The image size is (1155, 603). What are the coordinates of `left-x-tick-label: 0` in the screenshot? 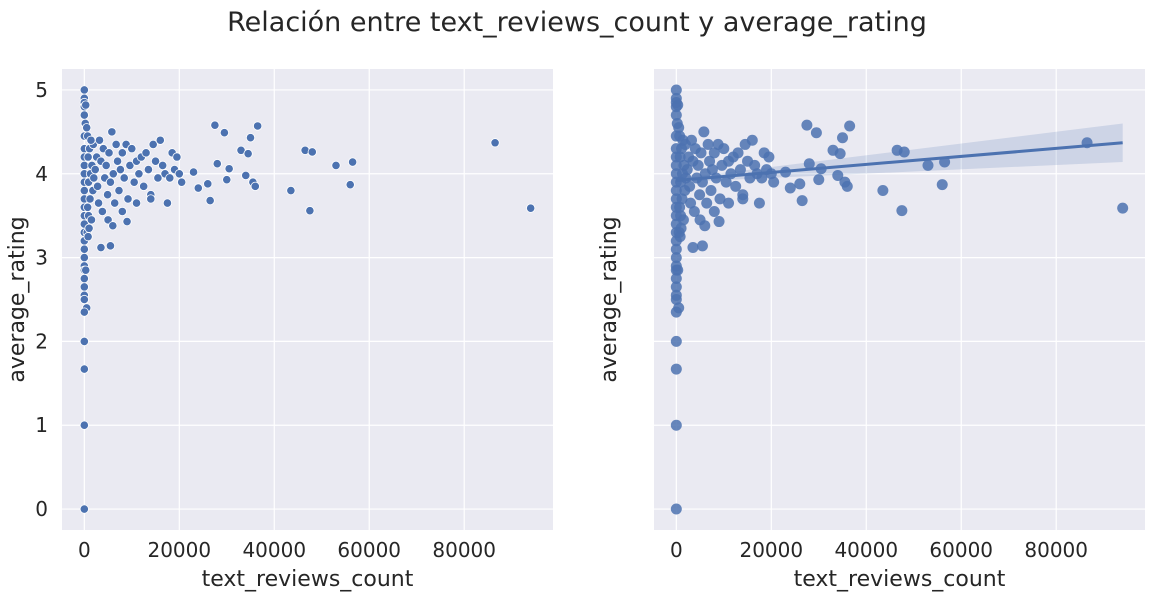 It's located at (84, 550).